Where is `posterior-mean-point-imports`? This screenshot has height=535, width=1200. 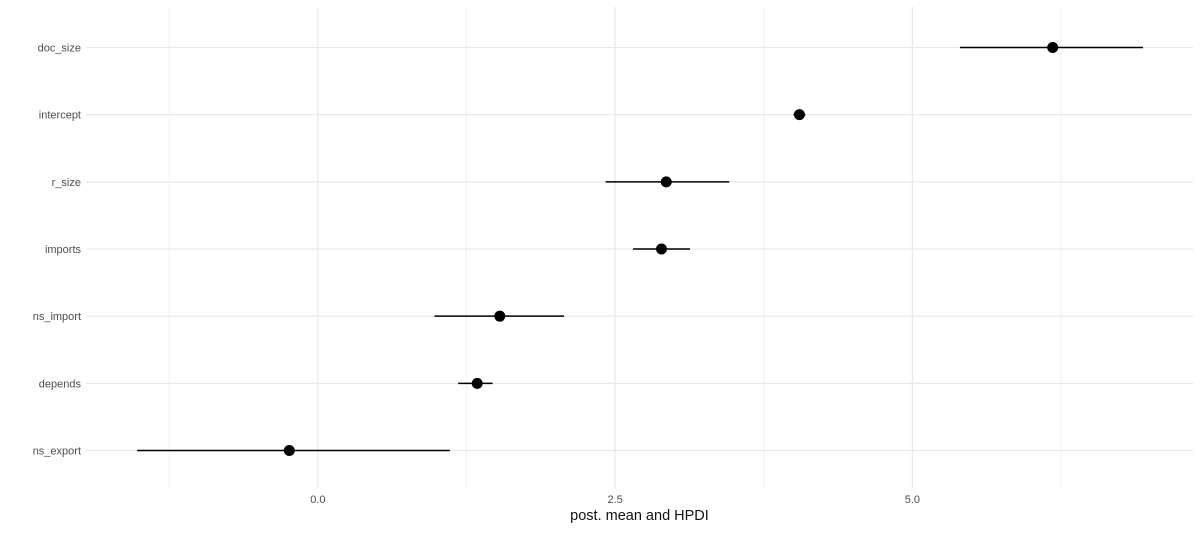 posterior-mean-point-imports is located at coordinates (661, 249).